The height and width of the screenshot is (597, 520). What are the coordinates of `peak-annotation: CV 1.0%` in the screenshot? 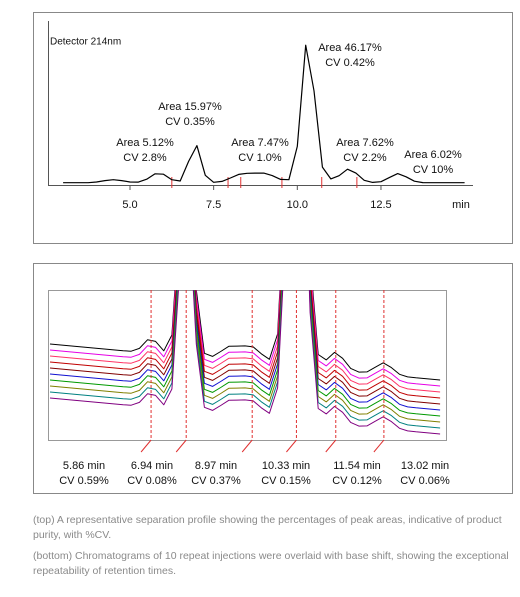 It's located at (260, 158).